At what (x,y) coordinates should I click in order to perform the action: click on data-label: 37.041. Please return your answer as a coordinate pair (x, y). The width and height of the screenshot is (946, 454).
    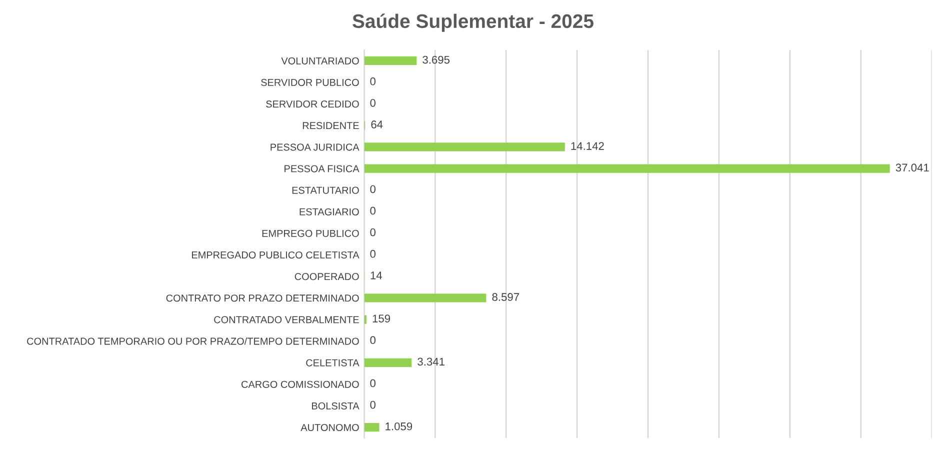
    Looking at the image, I should click on (912, 168).